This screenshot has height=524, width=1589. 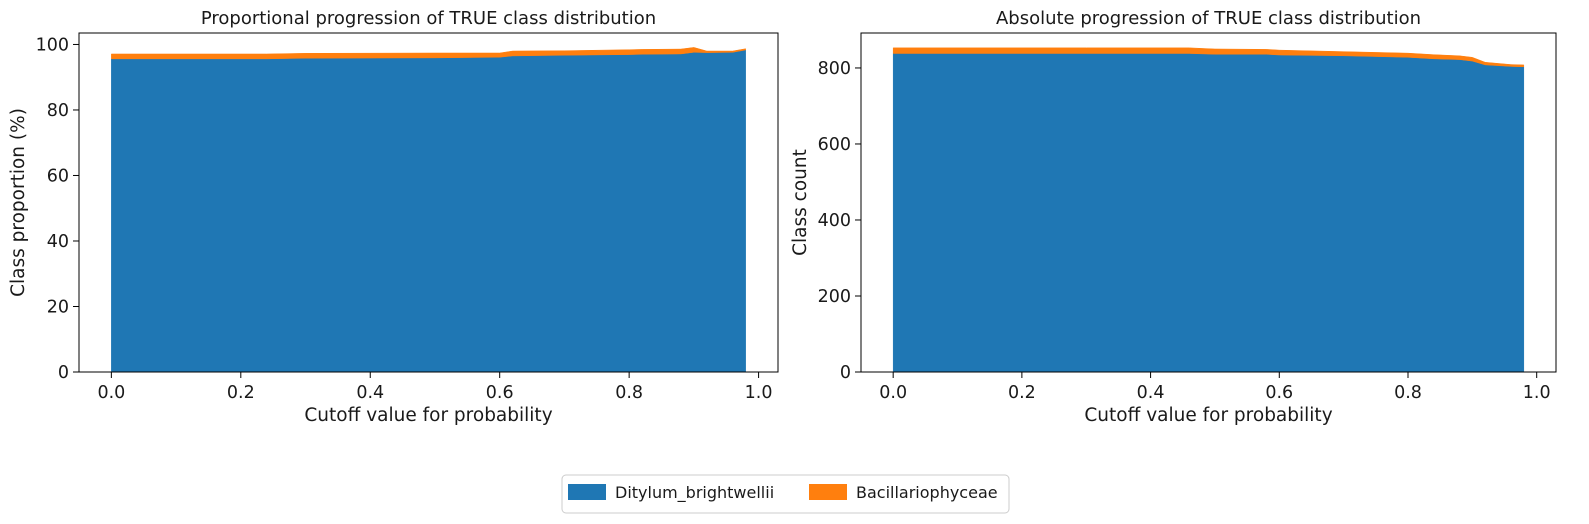 I want to click on left-y-tick-label: 40, so click(x=58, y=242).